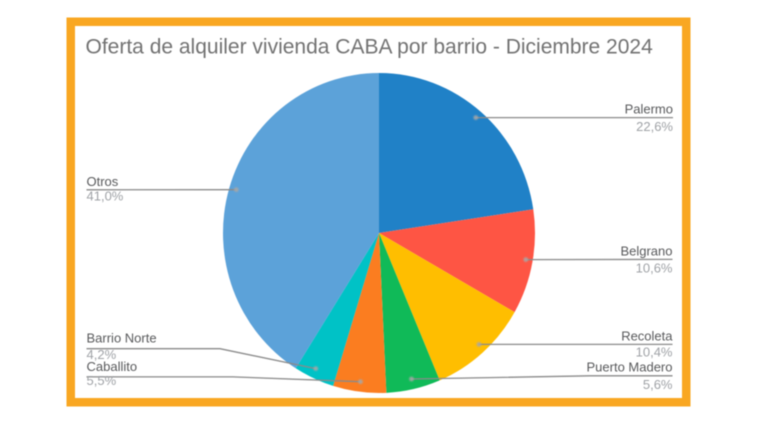  I want to click on svg-text: Barrio Norte, so click(122, 338).